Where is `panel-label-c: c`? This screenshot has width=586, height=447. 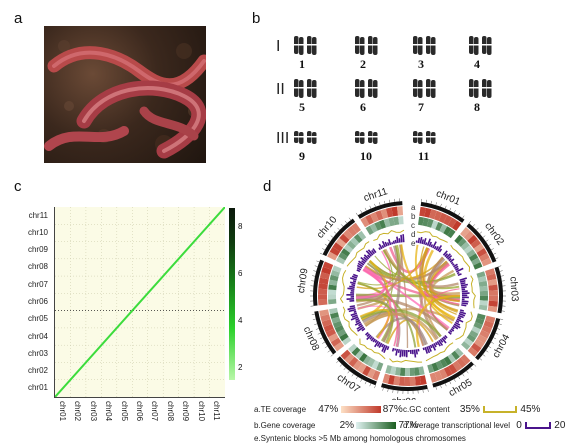
panel-label-c: c is located at coordinates (18, 186).